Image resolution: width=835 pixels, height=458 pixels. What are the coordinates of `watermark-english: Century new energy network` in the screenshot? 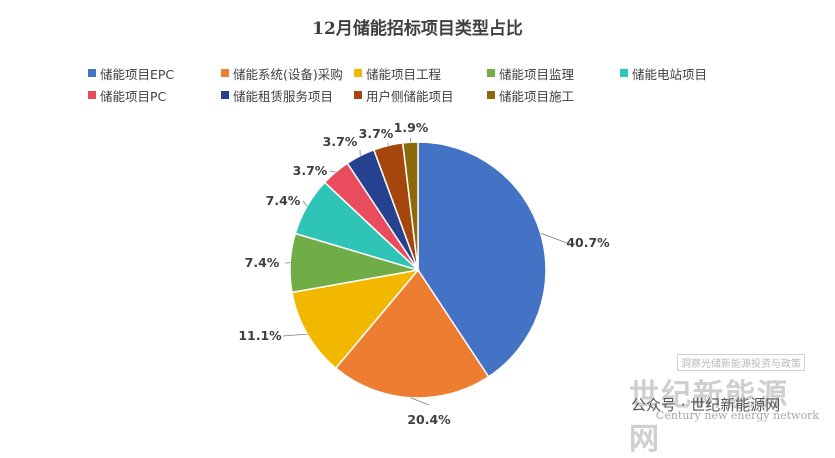 It's located at (737, 415).